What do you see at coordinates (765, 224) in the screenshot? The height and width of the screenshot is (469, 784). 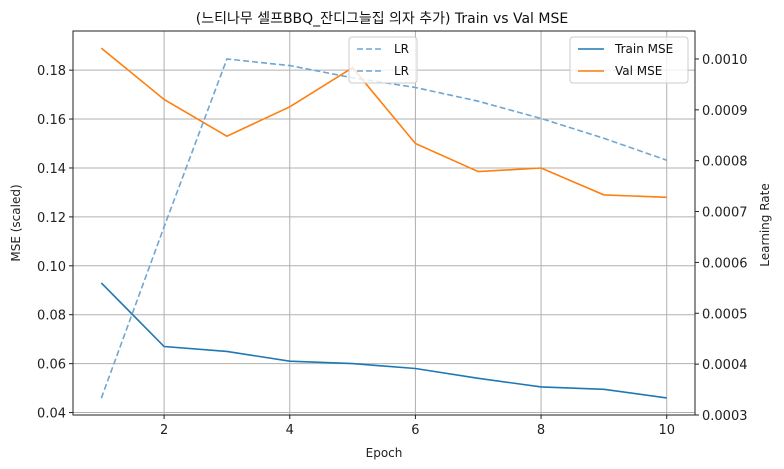 I see `right-y-axis-label: Learning Rate` at bounding box center [765, 224].